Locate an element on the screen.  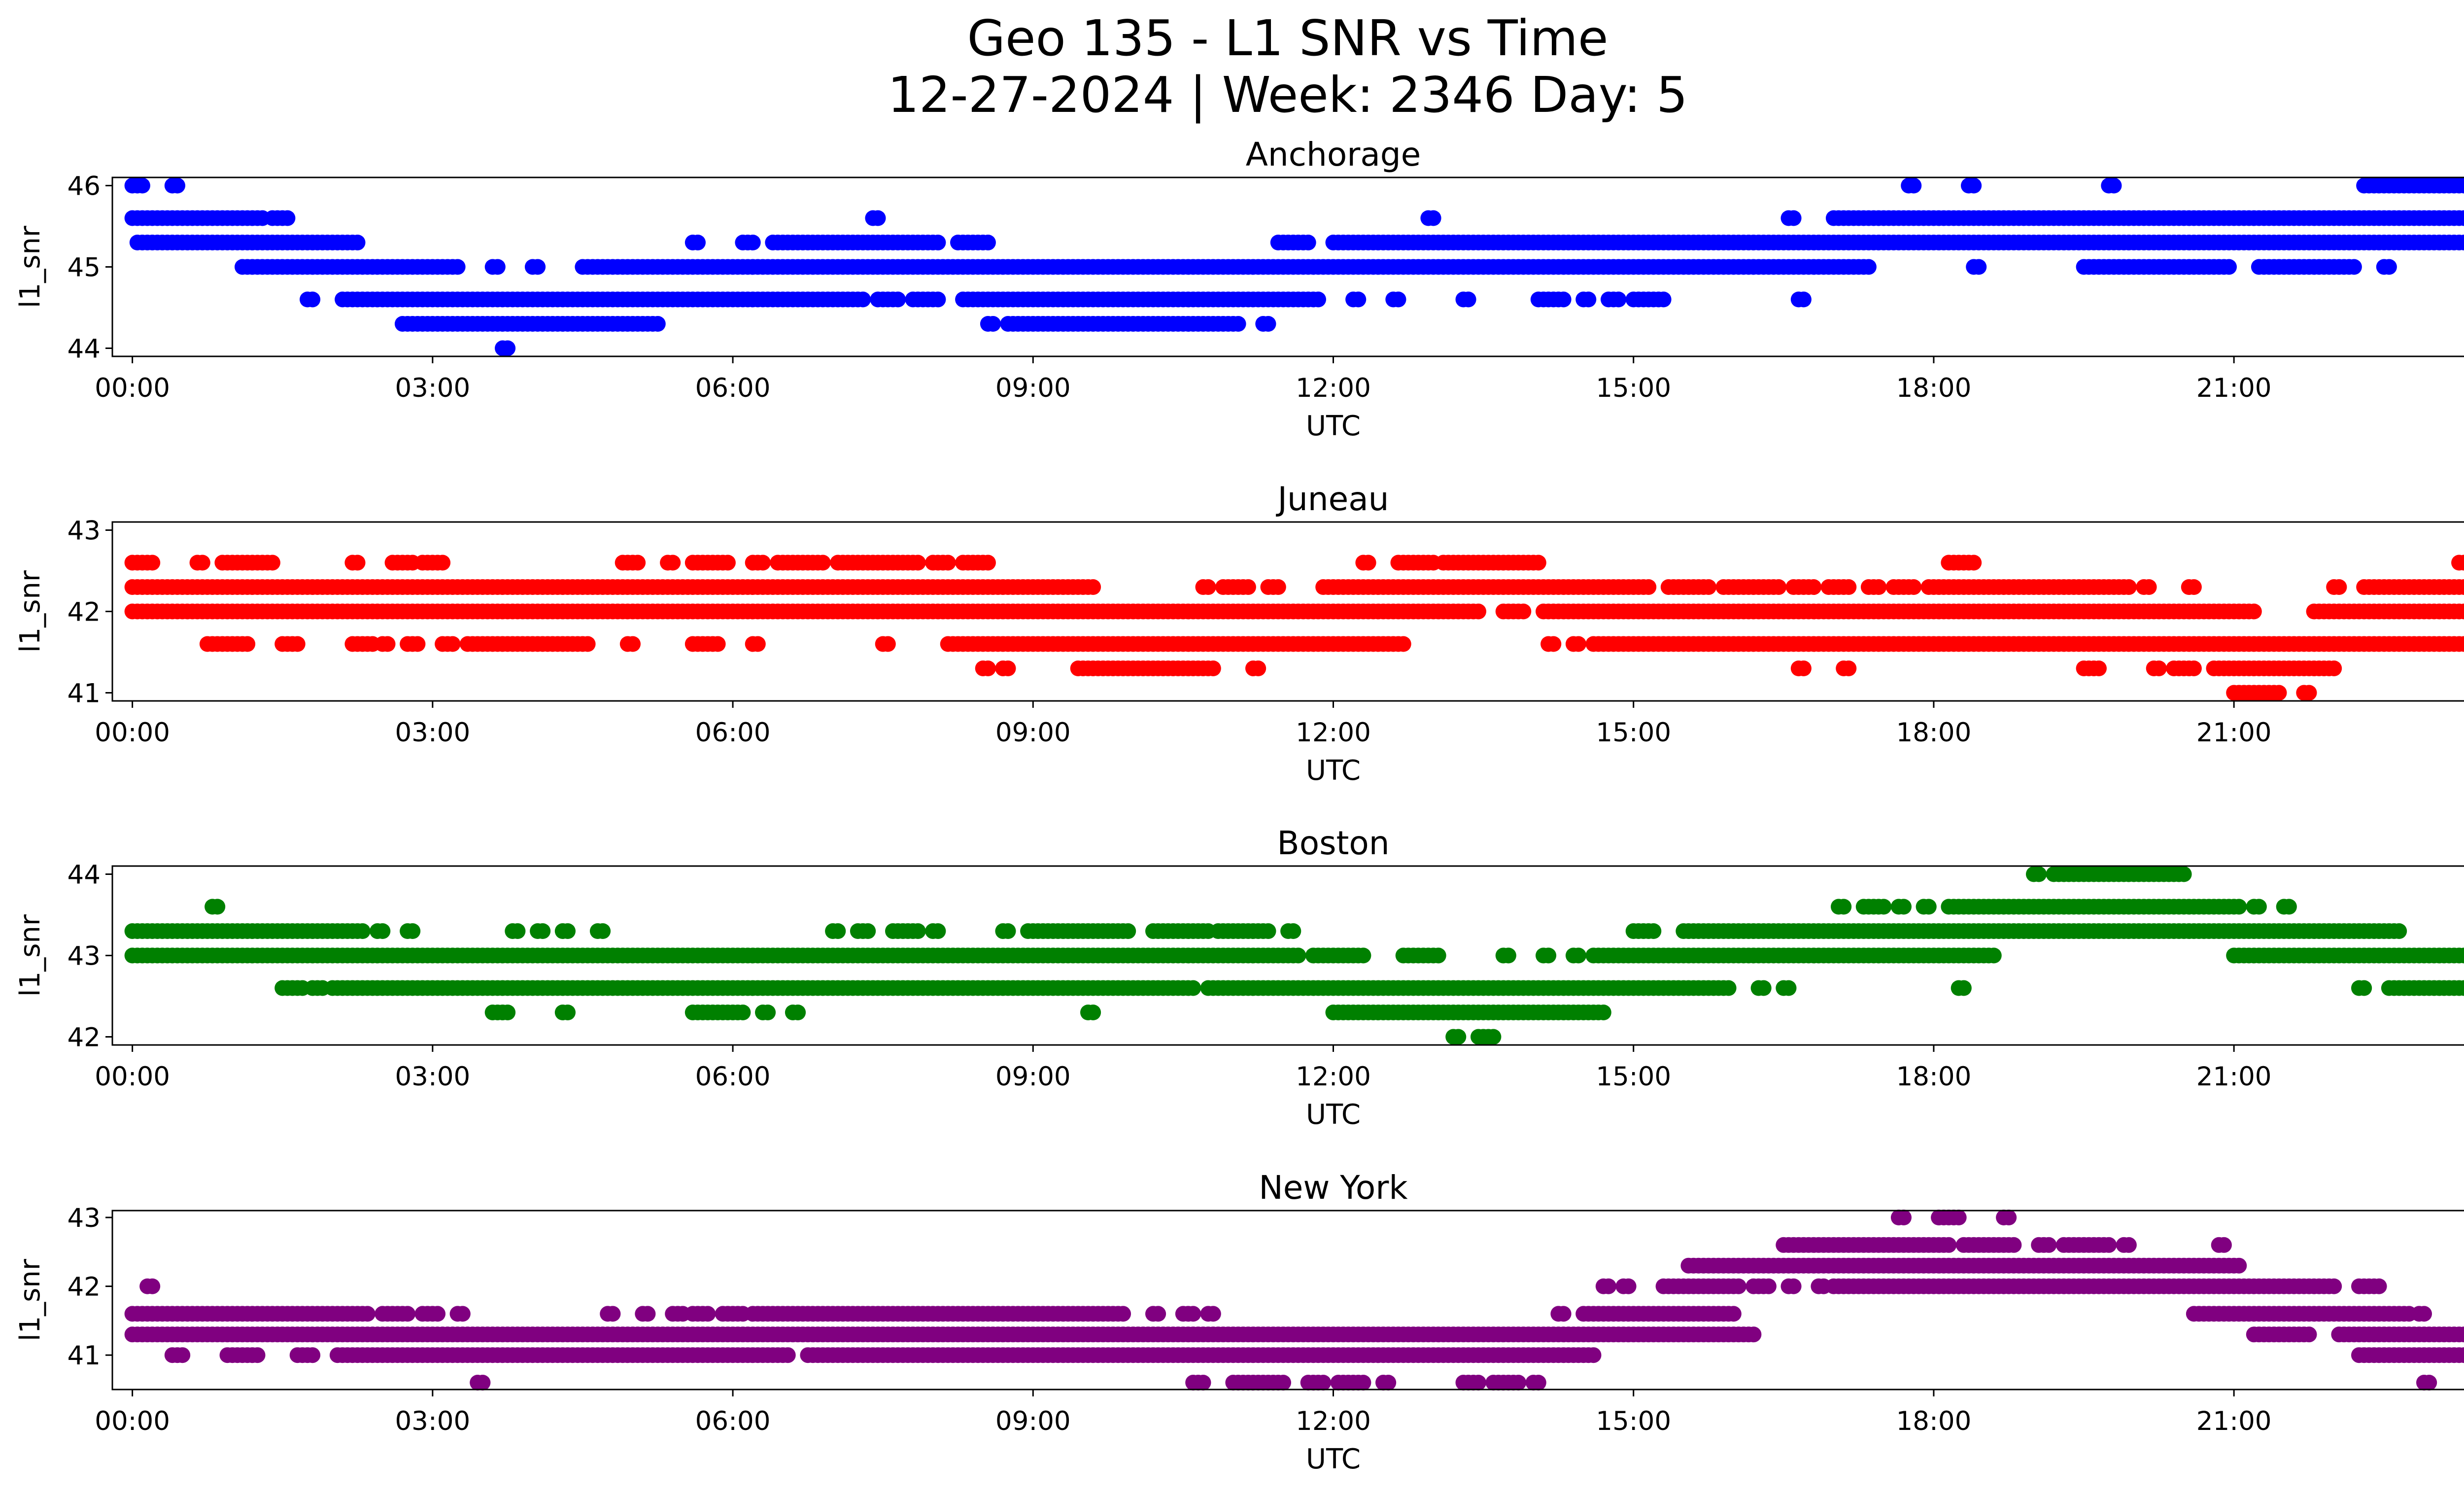
subplot-title: Anchorage is located at coordinates (1333, 155).